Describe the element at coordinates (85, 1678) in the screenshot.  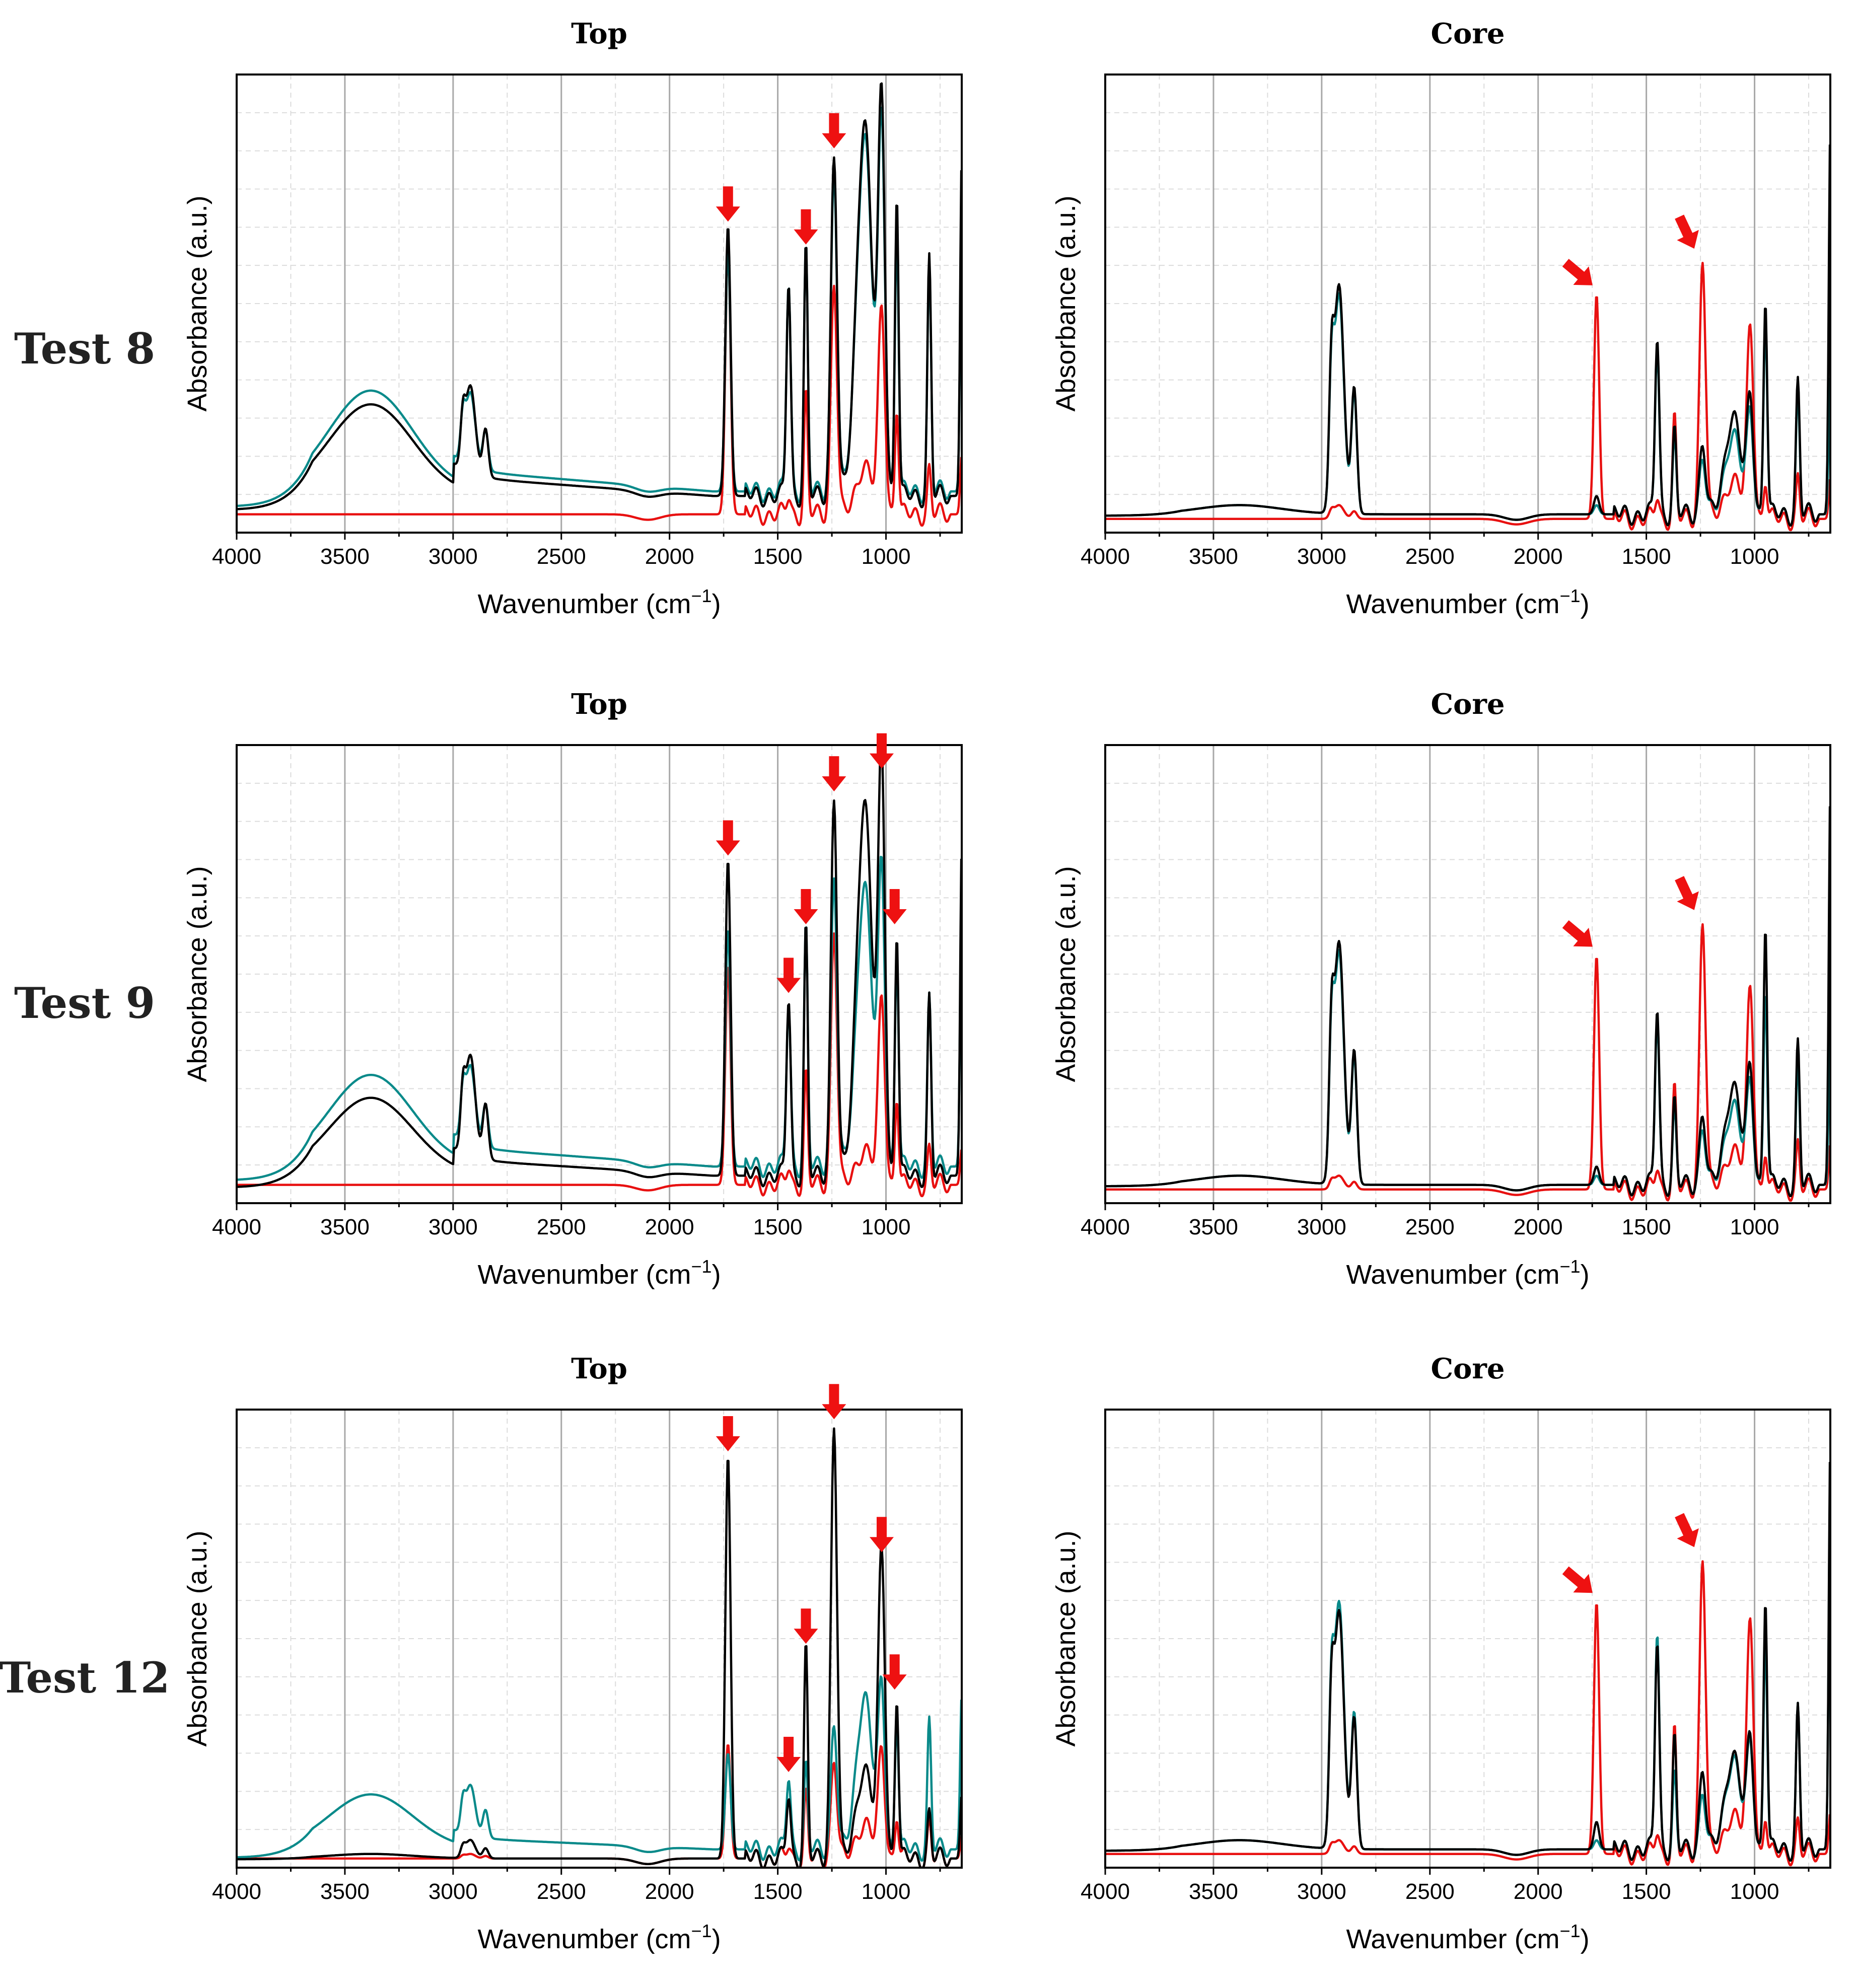
I see `row-label: Test 12` at that location.